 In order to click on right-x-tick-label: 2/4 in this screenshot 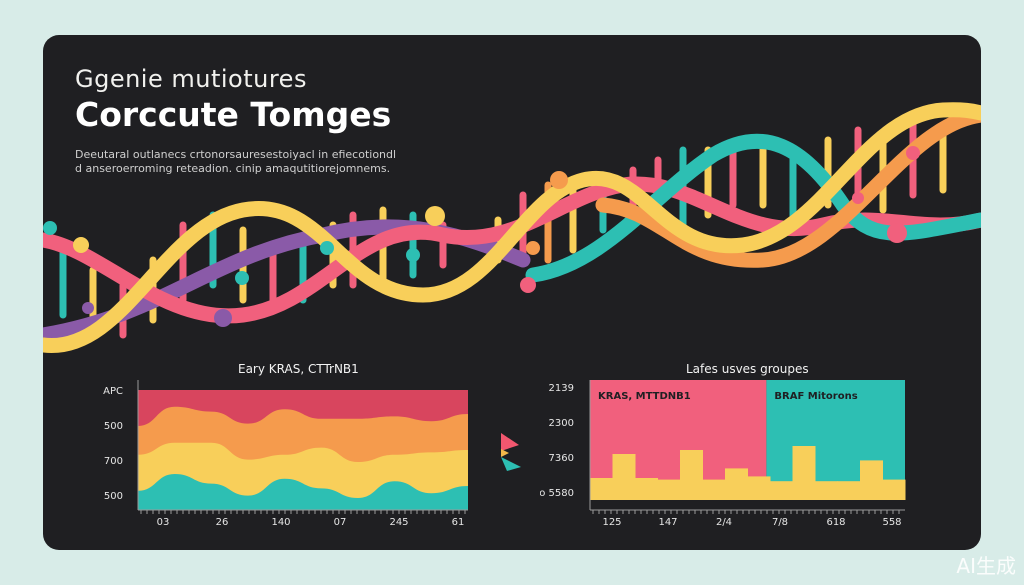, I will do `click(724, 522)`.